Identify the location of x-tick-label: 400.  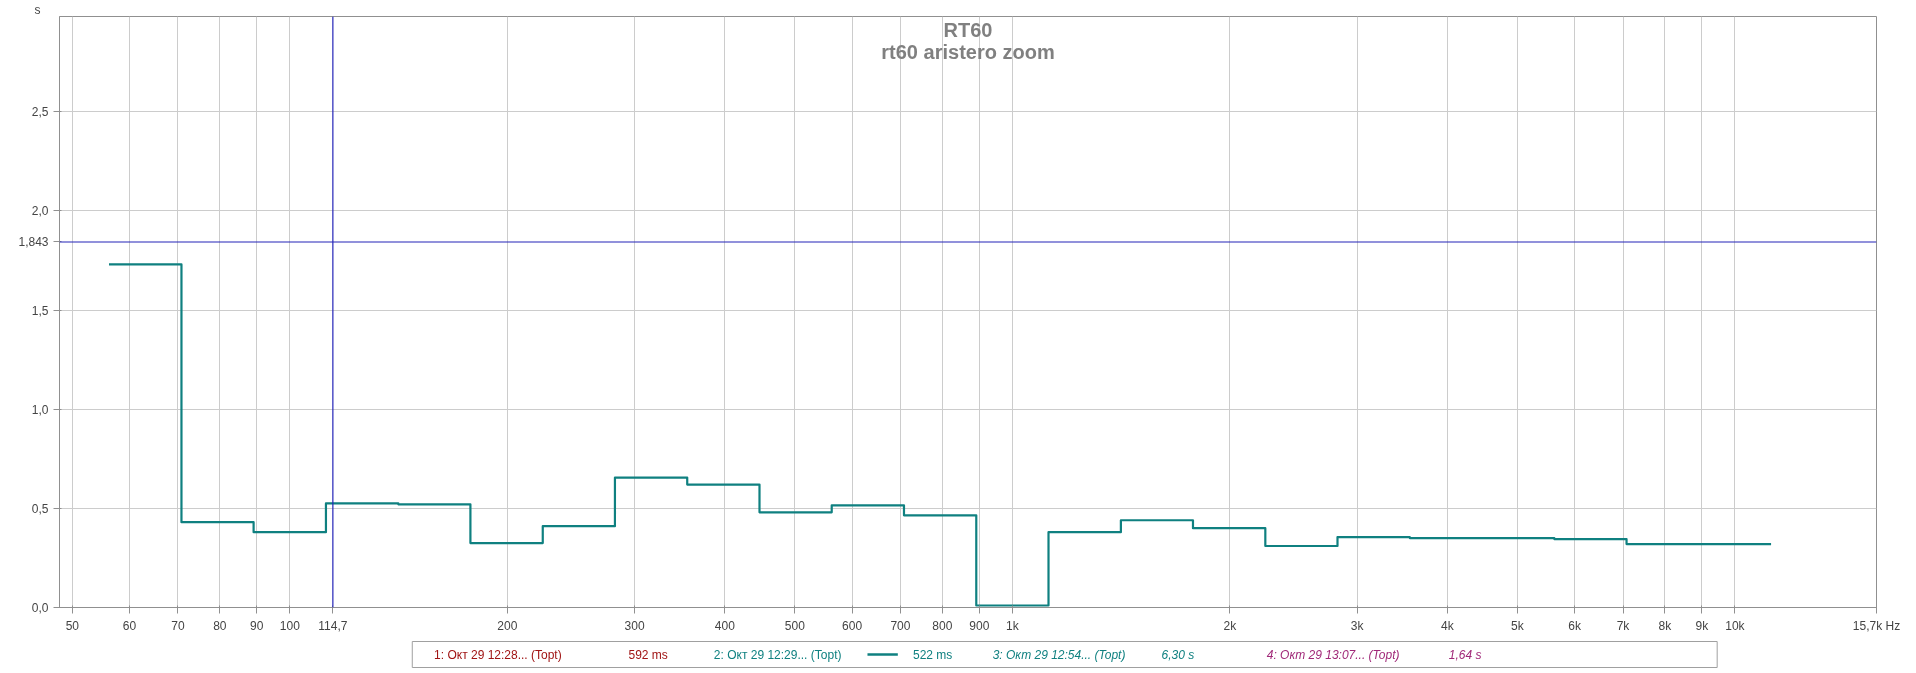
(725, 625).